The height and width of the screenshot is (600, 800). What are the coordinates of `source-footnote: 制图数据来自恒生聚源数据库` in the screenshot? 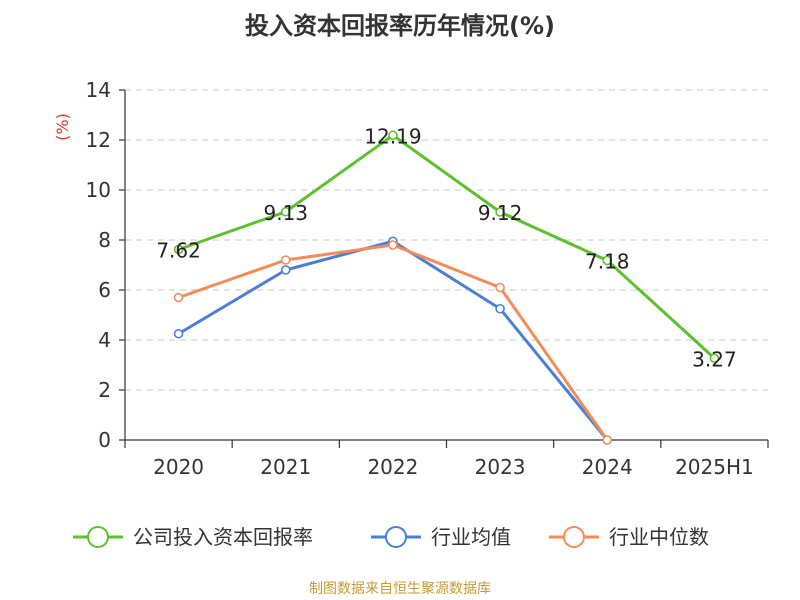 It's located at (400, 589).